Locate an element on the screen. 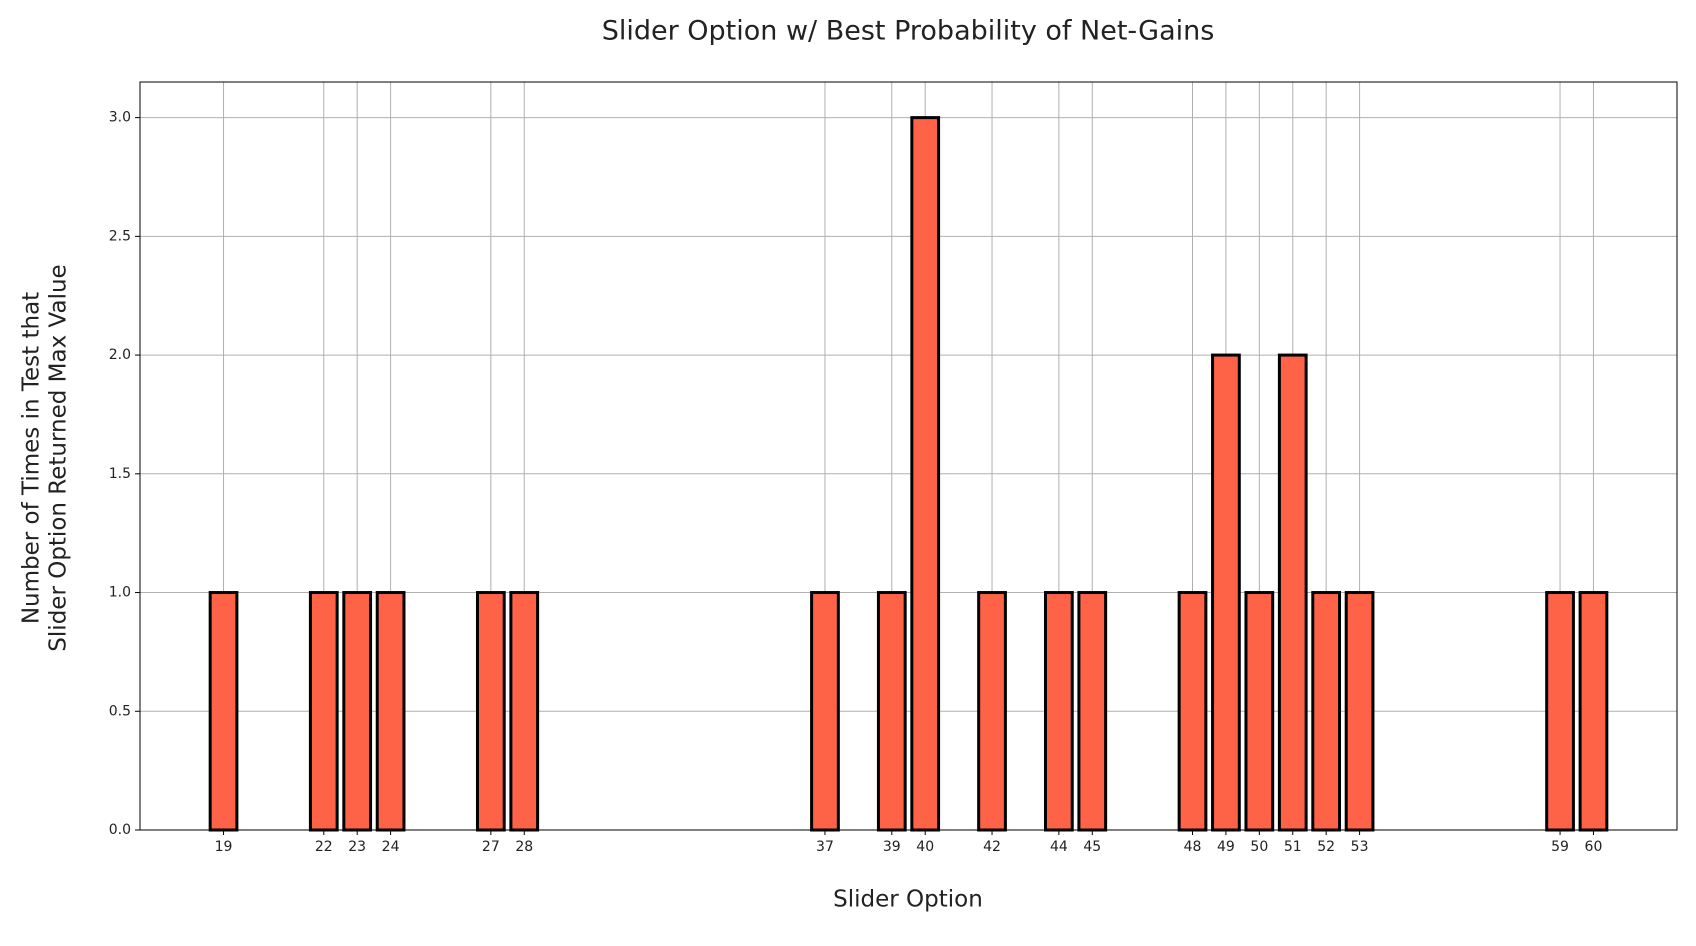 The height and width of the screenshot is (946, 1696). x-tick-label: 45 is located at coordinates (1092, 847).